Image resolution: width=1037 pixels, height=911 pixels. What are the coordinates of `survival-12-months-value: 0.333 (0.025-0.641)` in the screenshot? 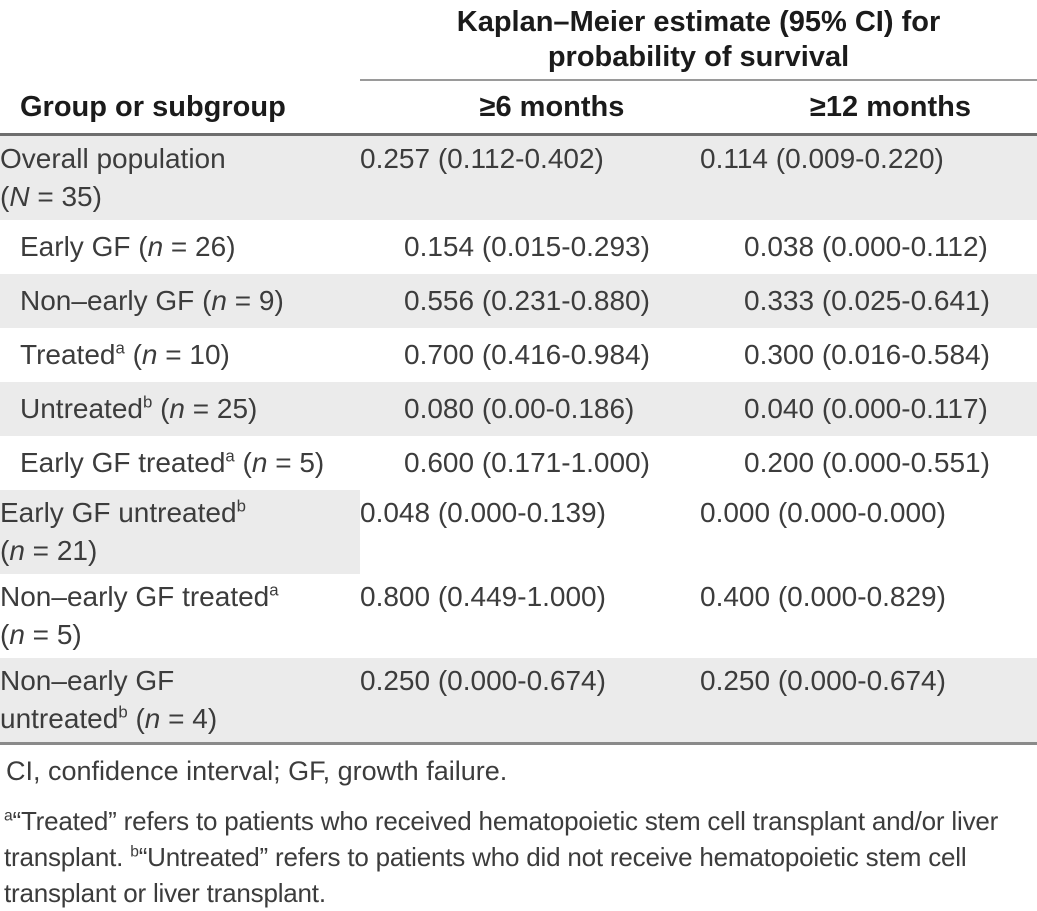 It's located at (867, 300).